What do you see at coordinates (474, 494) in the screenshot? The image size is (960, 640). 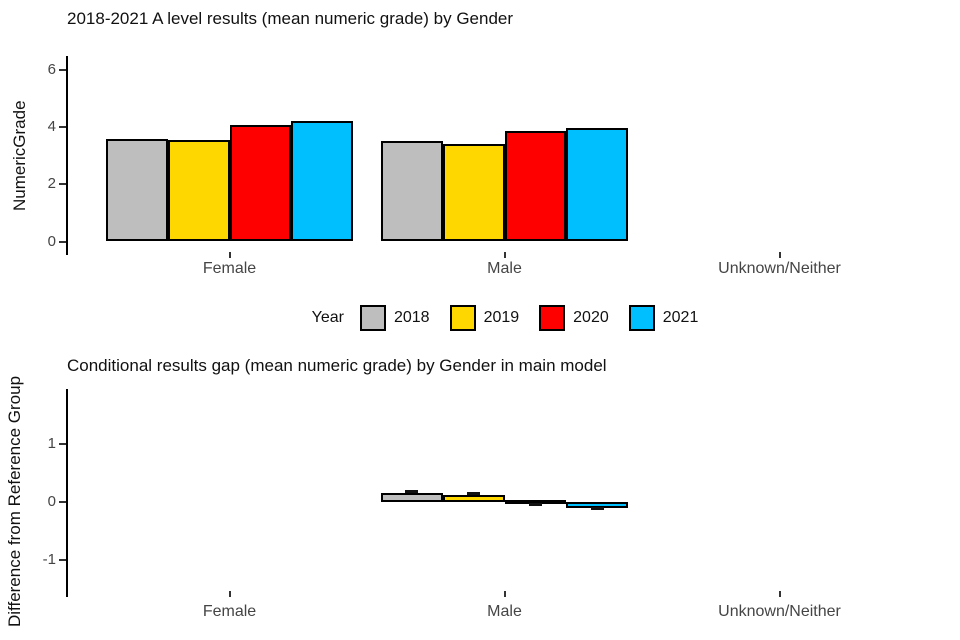 I see `errorbar-male-2019` at bounding box center [474, 494].